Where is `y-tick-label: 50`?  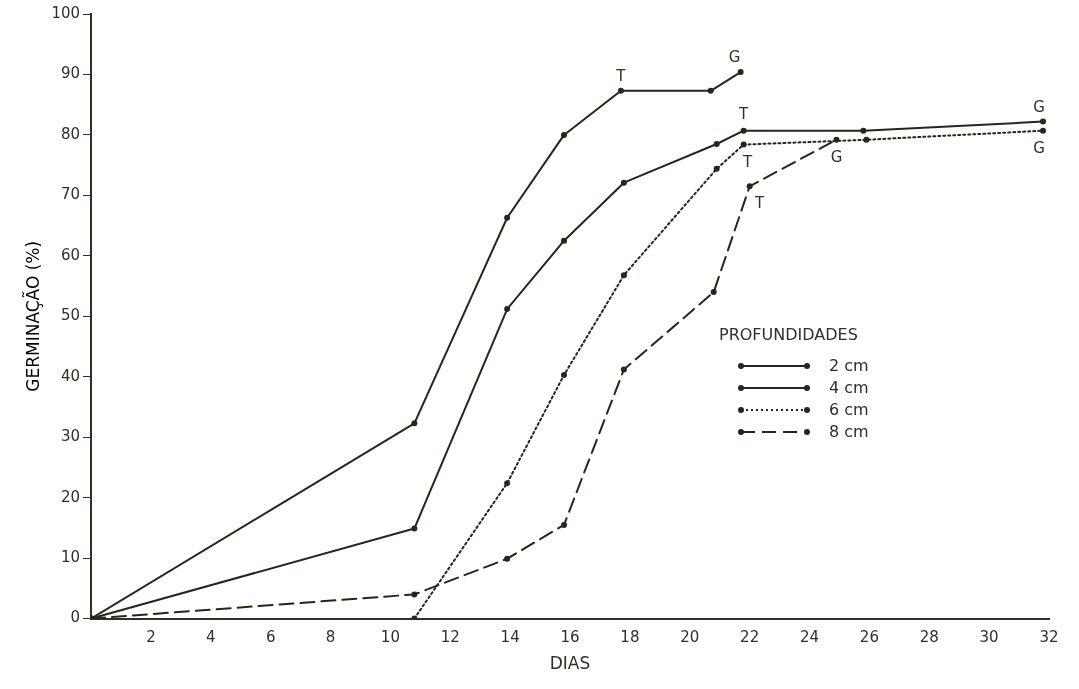
y-tick-label: 50 is located at coordinates (70, 315).